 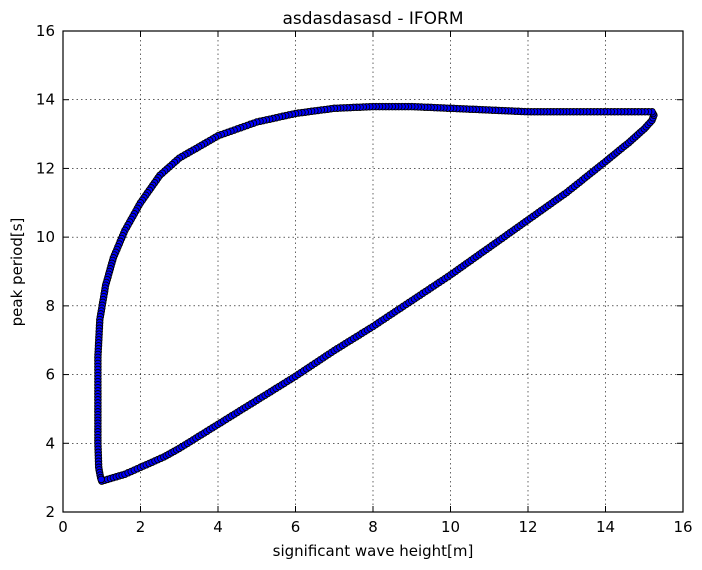 What do you see at coordinates (527, 527) in the screenshot?
I see `x-tick-label: 12` at bounding box center [527, 527].